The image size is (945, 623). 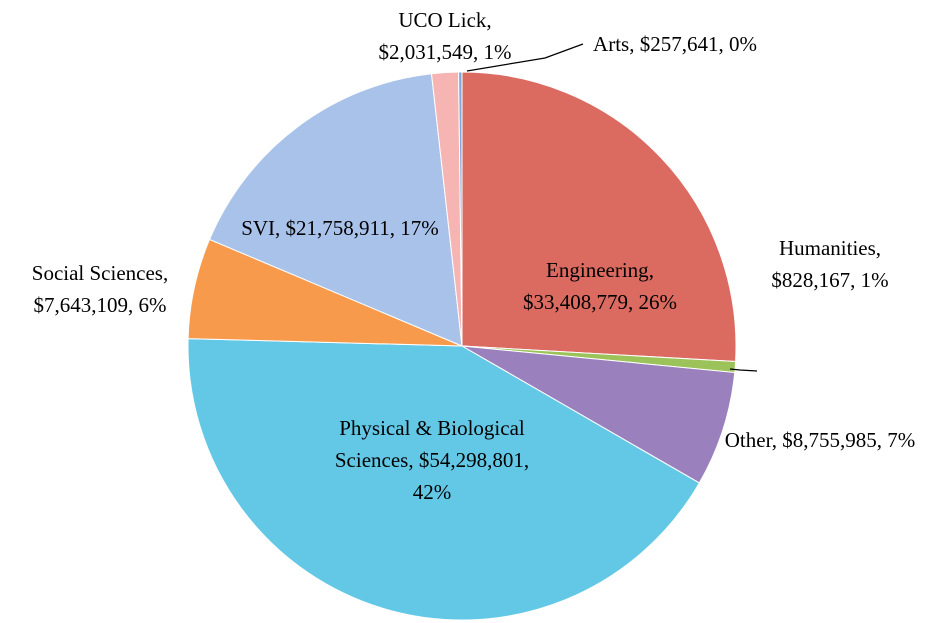 What do you see at coordinates (442, 20) in the screenshot?
I see `category-label: UCO Lick` at bounding box center [442, 20].